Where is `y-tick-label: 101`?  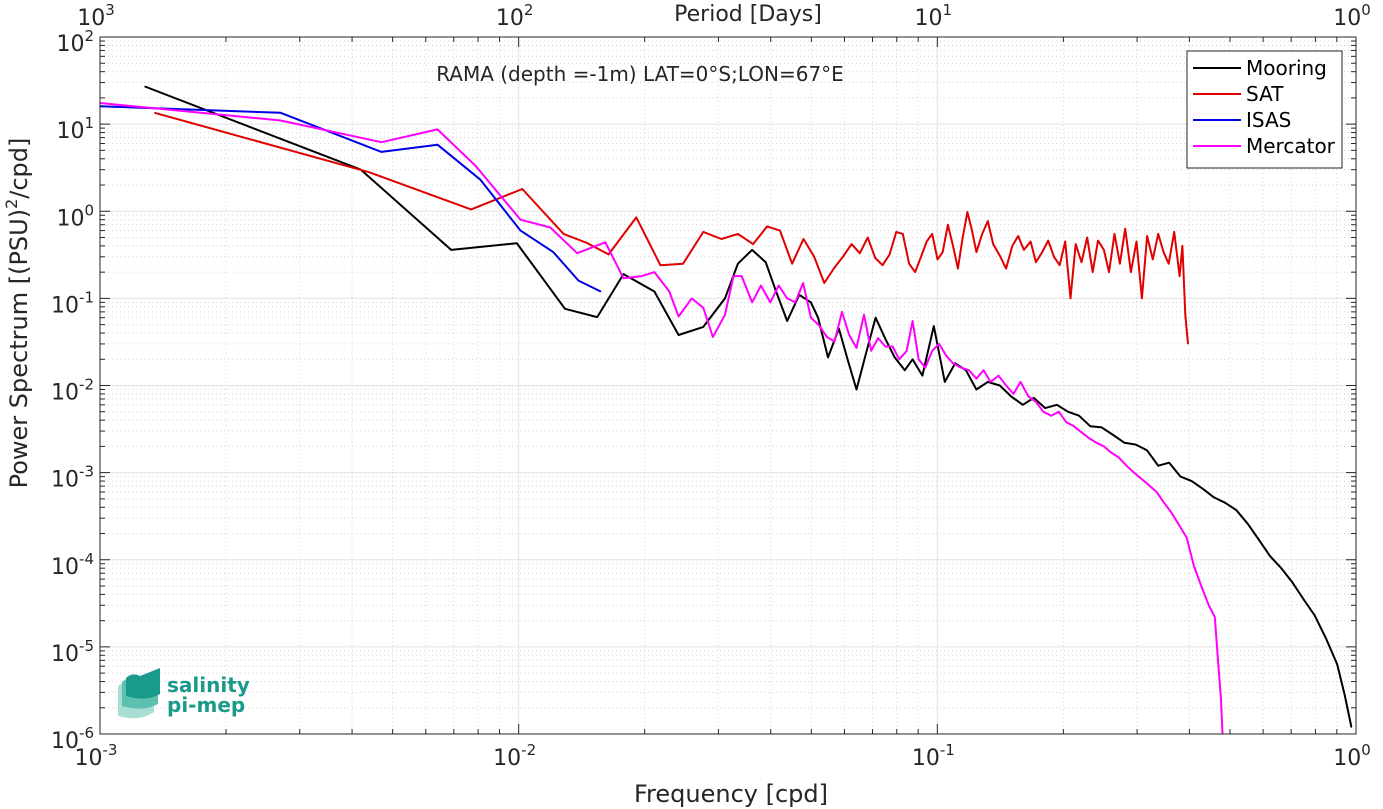 y-tick-label: 101 is located at coordinates (75, 129).